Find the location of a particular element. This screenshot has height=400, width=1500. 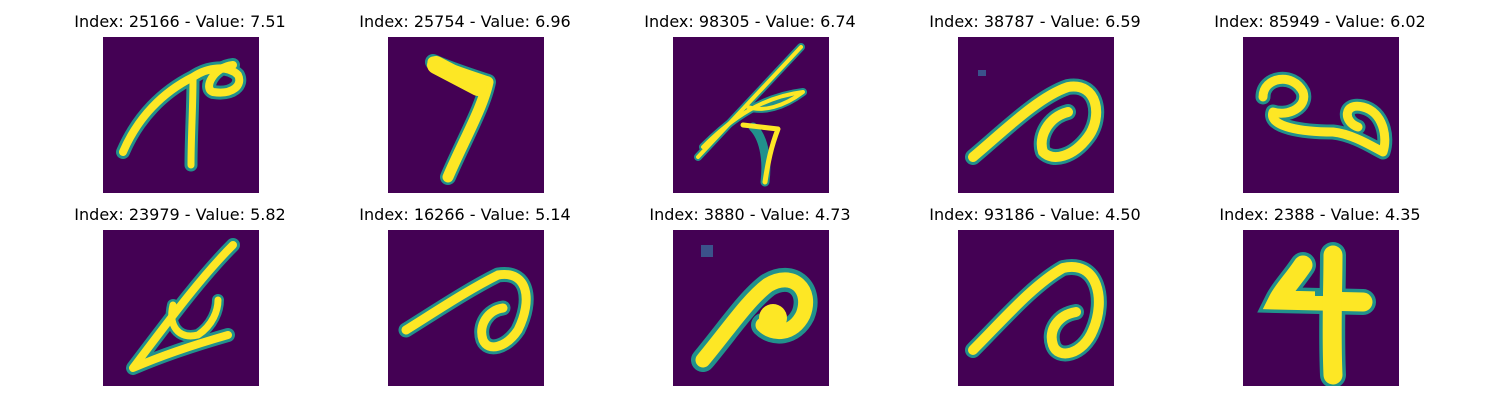

panel-title: Index: 25754 - Value: 6.96 is located at coordinates (465, 21).